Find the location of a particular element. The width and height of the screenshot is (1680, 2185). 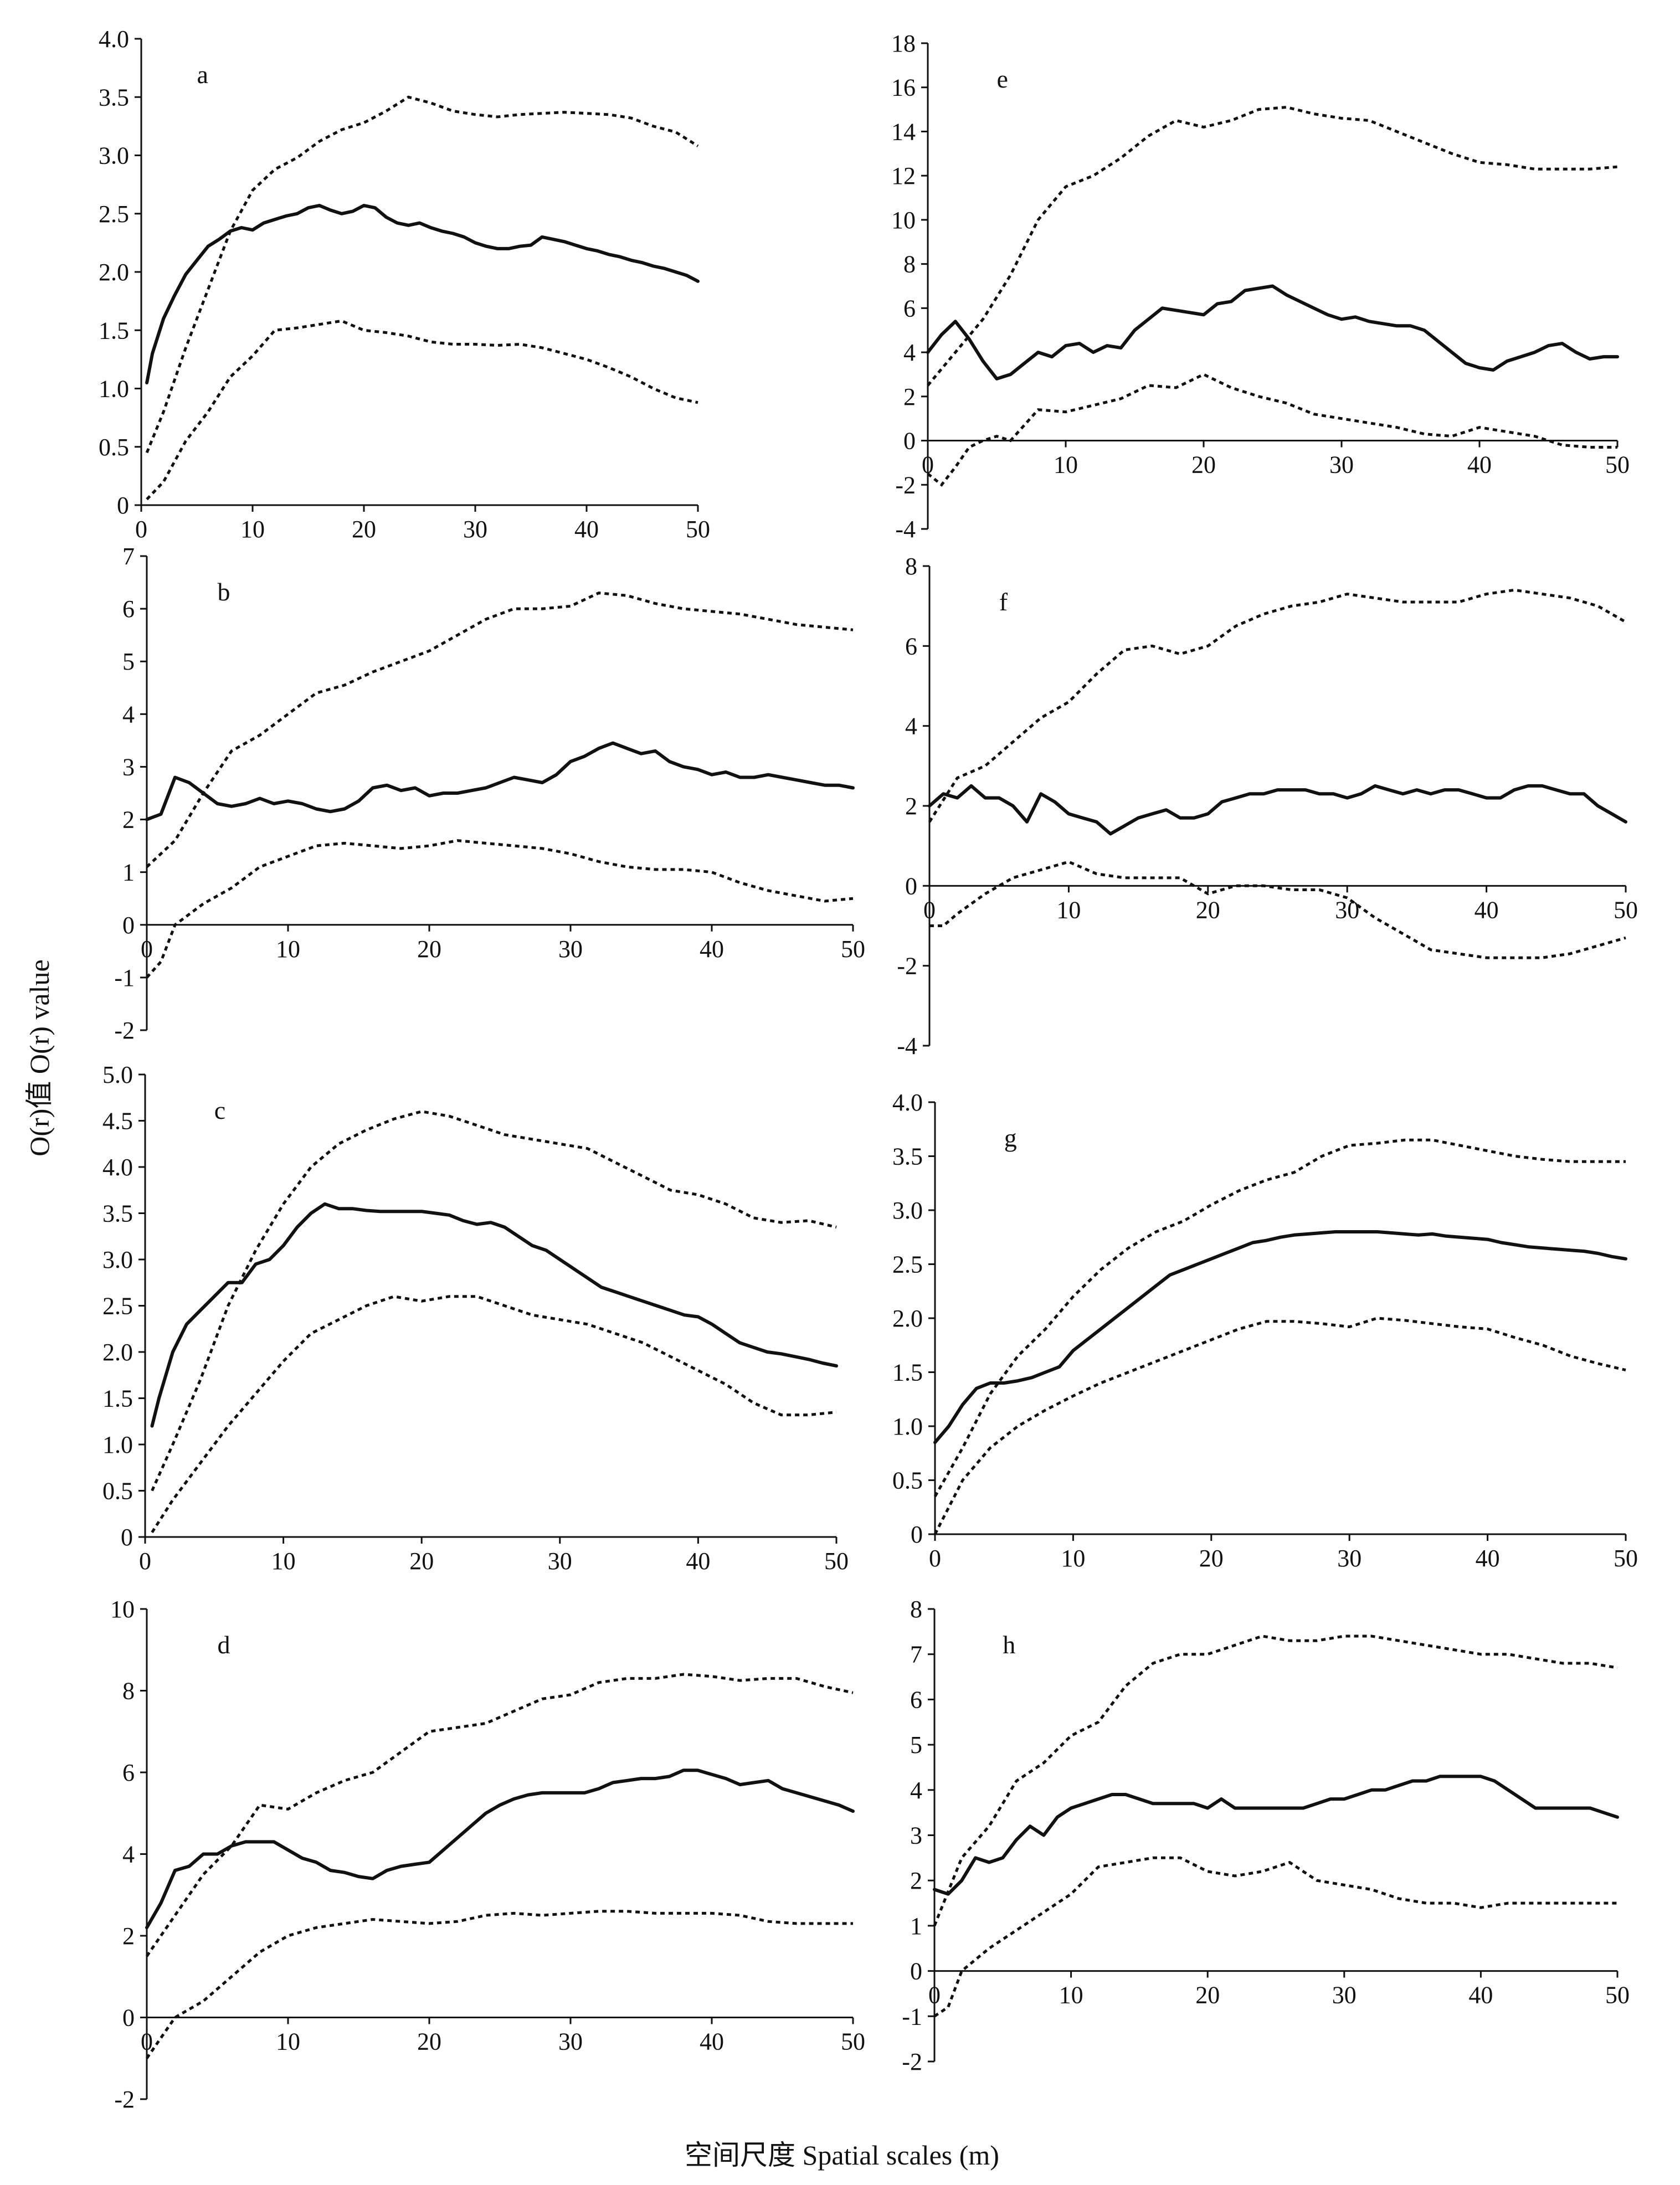

panel-label: e is located at coordinates (1002, 79).